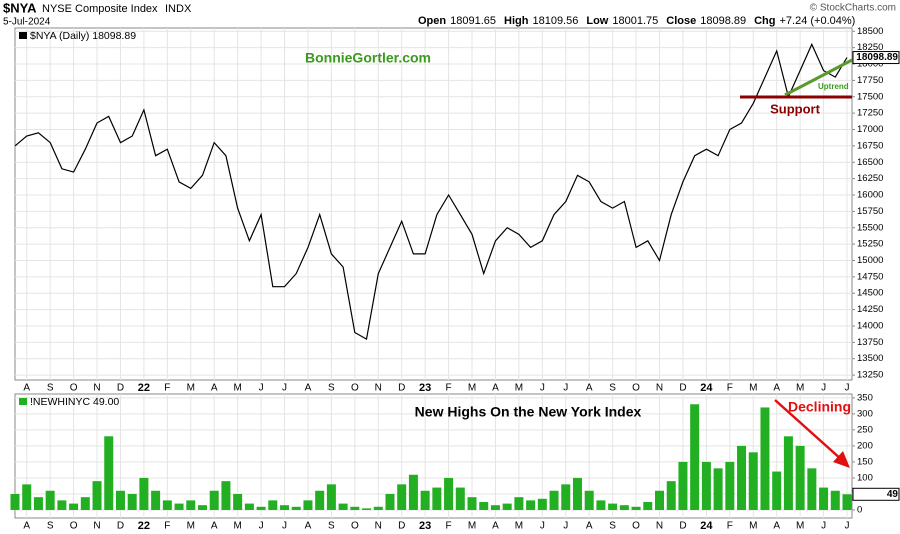 Image resolution: width=900 pixels, height=534 pixels. I want to click on quote-value: 18091.65, so click(473, 21).